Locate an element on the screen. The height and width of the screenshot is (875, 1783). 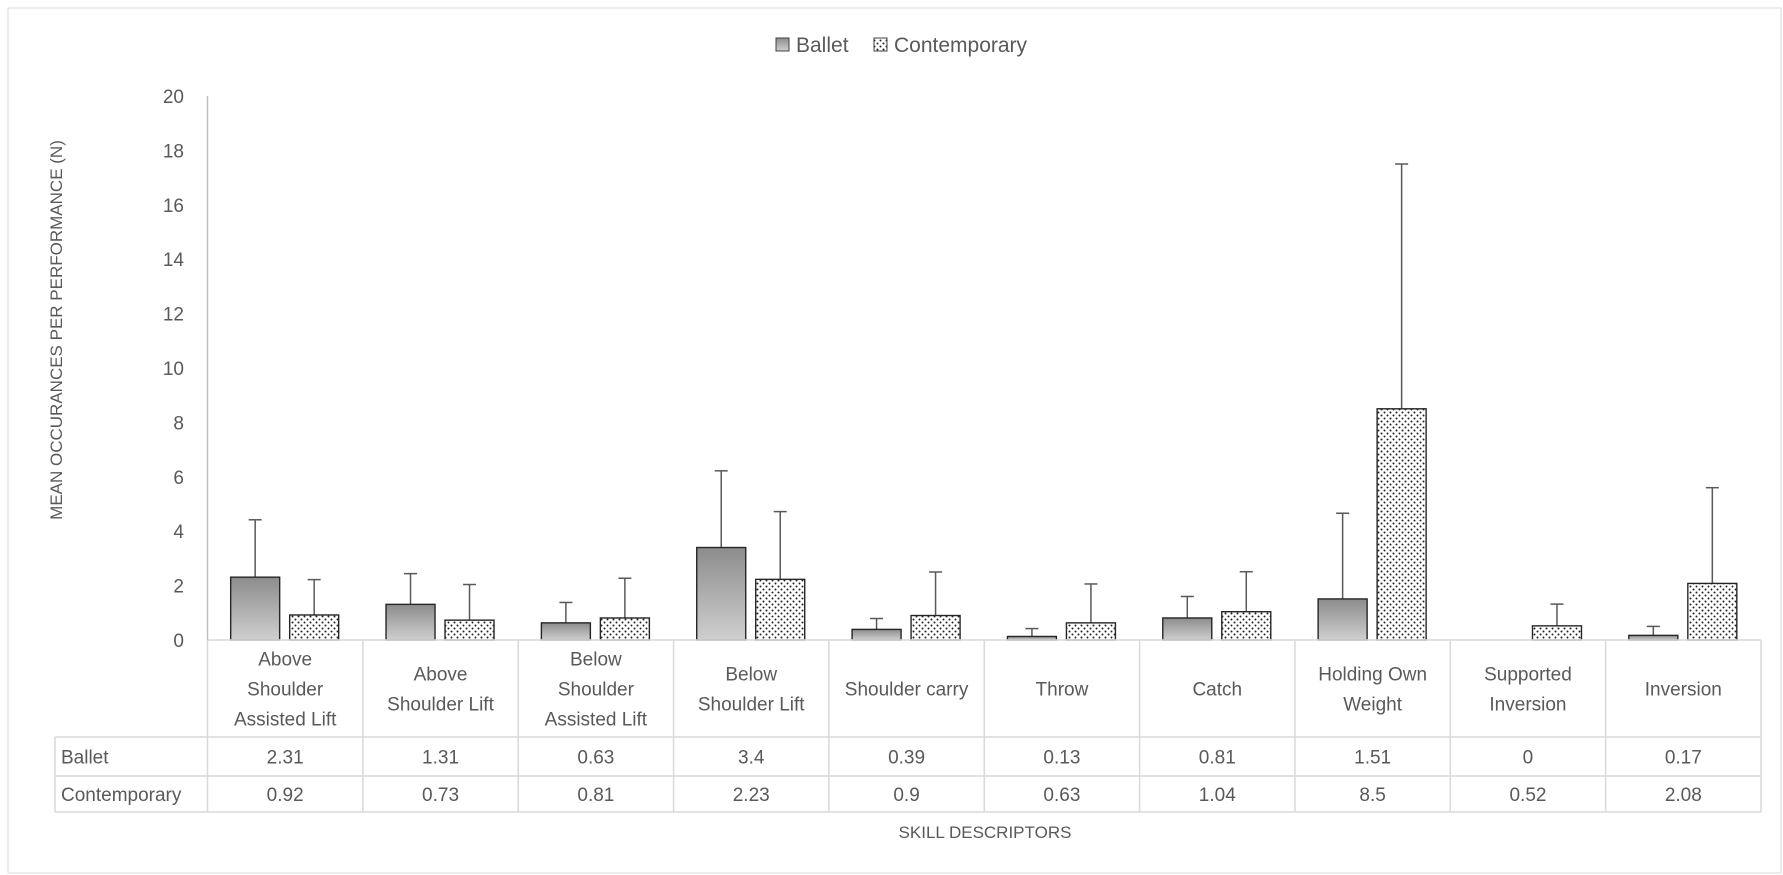
legend: Ballet Contemporary is located at coordinates (901, 45).